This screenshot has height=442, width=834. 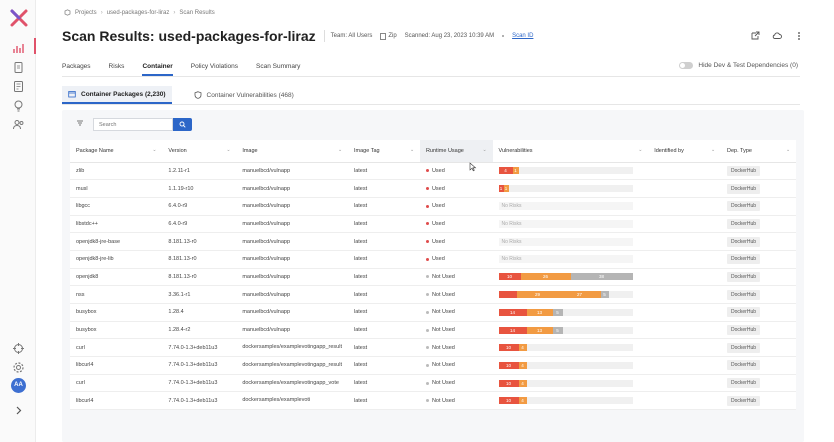 I want to click on col-package-name: Package Name ⌄, so click(x=116, y=151).